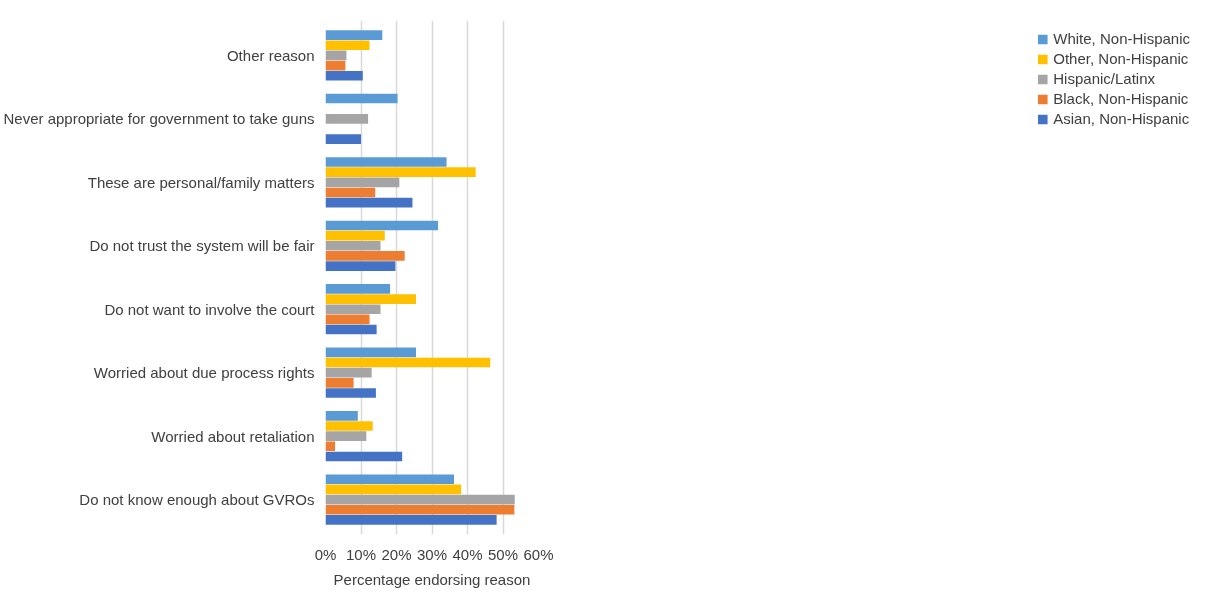 This screenshot has height=598, width=1205. What do you see at coordinates (204, 373) in the screenshot?
I see `y-tick-label: Worried about due process rights` at bounding box center [204, 373].